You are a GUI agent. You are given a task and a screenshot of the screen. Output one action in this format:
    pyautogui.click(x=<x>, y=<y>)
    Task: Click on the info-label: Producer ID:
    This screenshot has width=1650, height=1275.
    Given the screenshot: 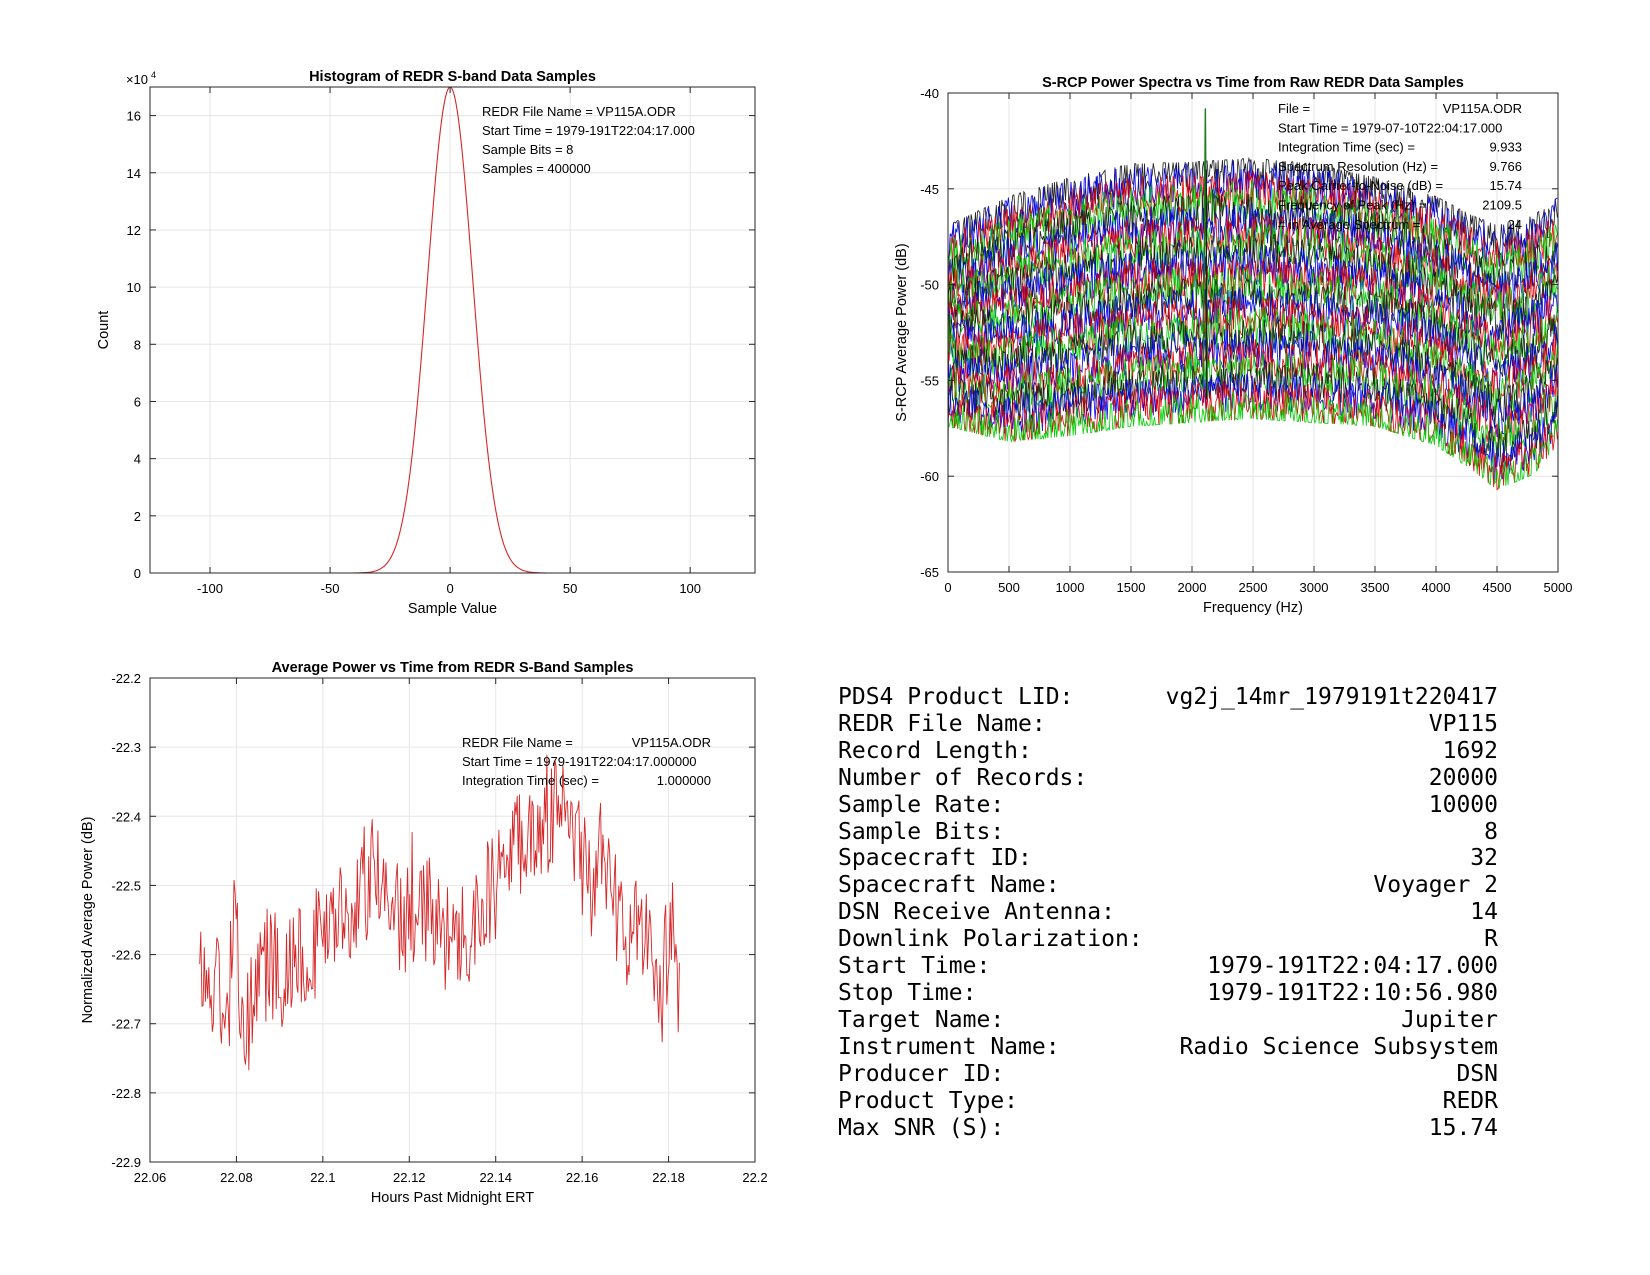 What is the action you would take?
    pyautogui.click(x=921, y=1073)
    